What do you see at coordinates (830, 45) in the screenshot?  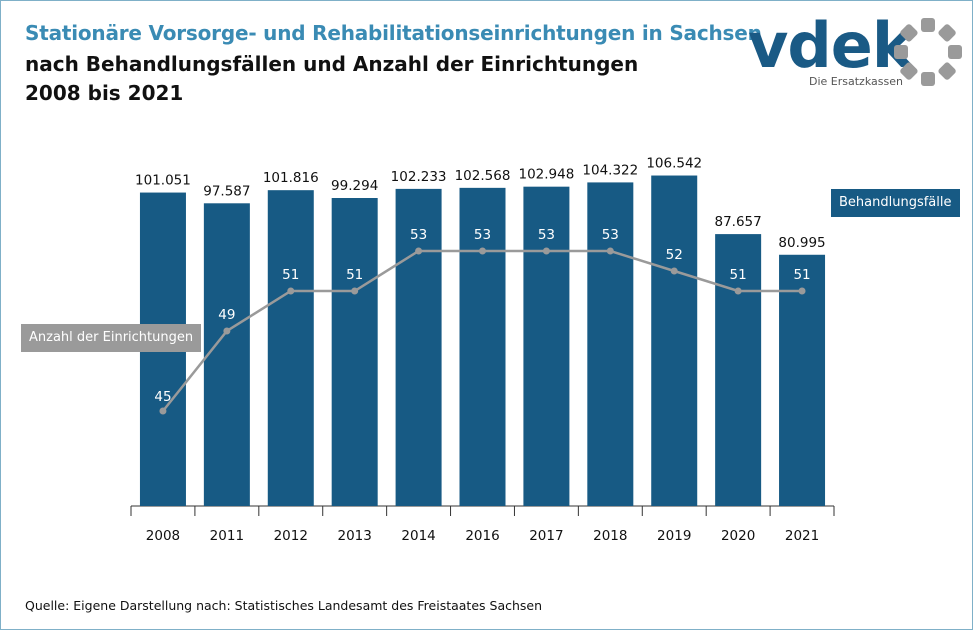 I see `vdek-logo: vdek` at bounding box center [830, 45].